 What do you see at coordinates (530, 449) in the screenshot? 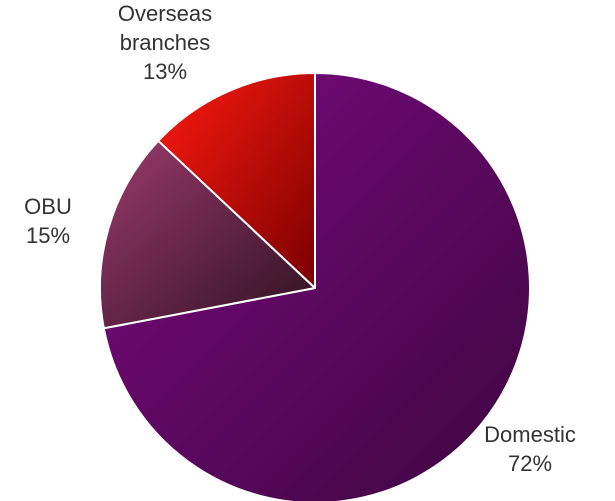
I see `pie-label-domestic: Domestic 72%` at bounding box center [530, 449].